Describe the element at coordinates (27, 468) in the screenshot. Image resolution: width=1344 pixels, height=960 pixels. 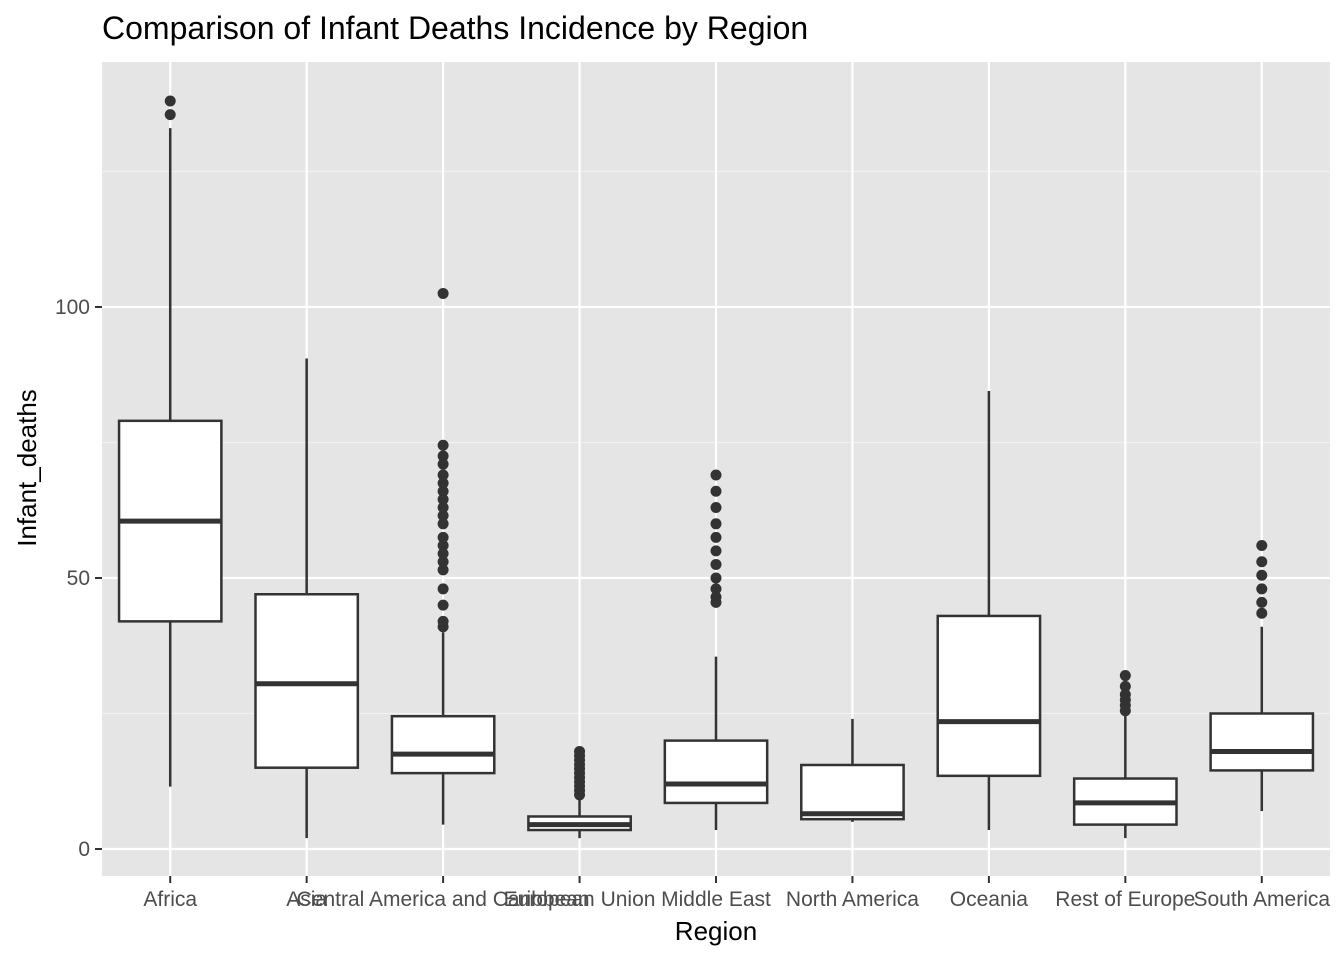
I see `y-axis-title: Infant_deaths` at that location.